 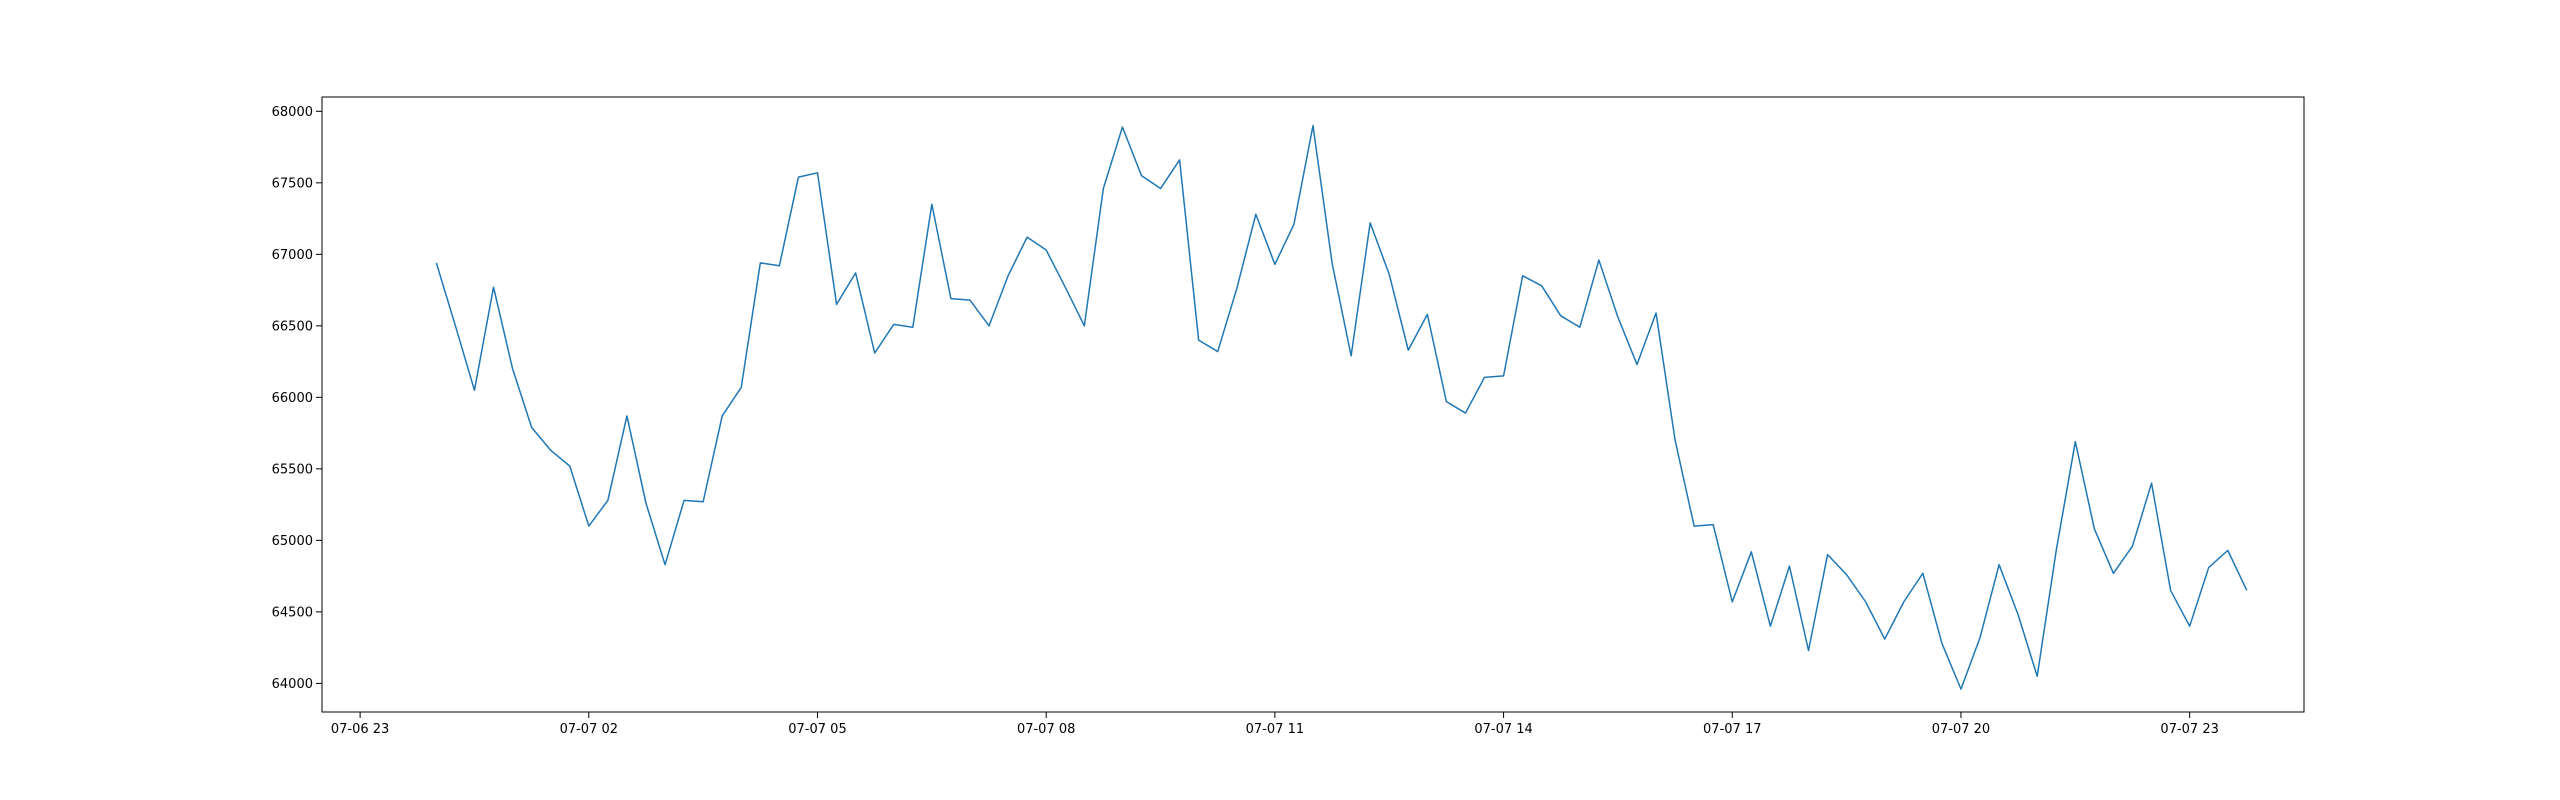 What do you see at coordinates (292, 469) in the screenshot?
I see `y-tick-label: 65500` at bounding box center [292, 469].